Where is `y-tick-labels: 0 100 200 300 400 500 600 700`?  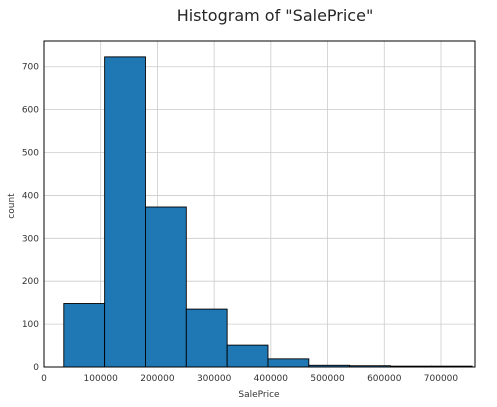 y-tick-labels: 0 100 200 300 400 500 600 700 is located at coordinates (30, 218).